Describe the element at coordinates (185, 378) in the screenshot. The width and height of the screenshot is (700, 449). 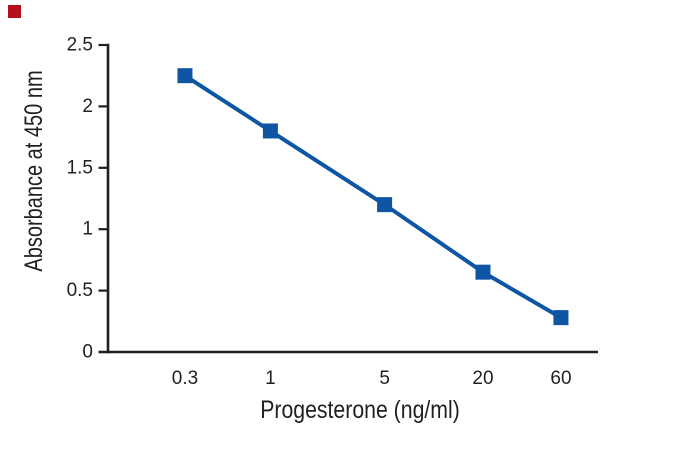
I see `x-tick-label: 0.3` at that location.